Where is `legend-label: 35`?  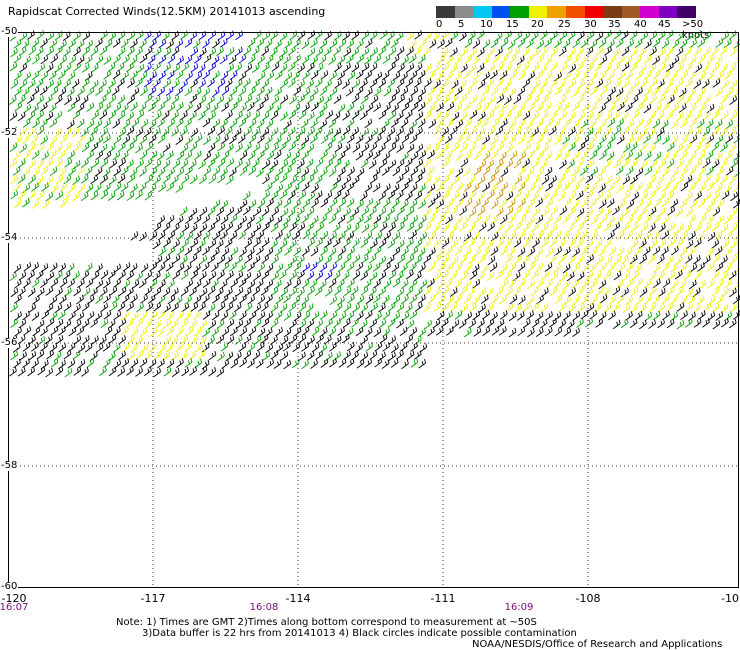 legend-label: 35 is located at coordinates (614, 24).